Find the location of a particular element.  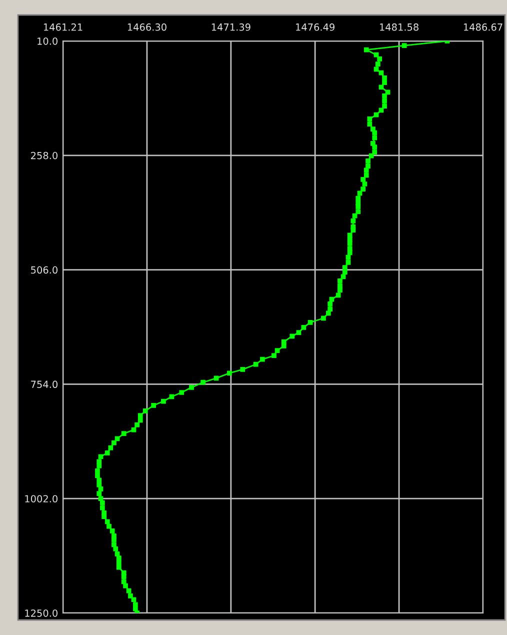

y-tick-label: 10.0 is located at coordinates (48, 41).